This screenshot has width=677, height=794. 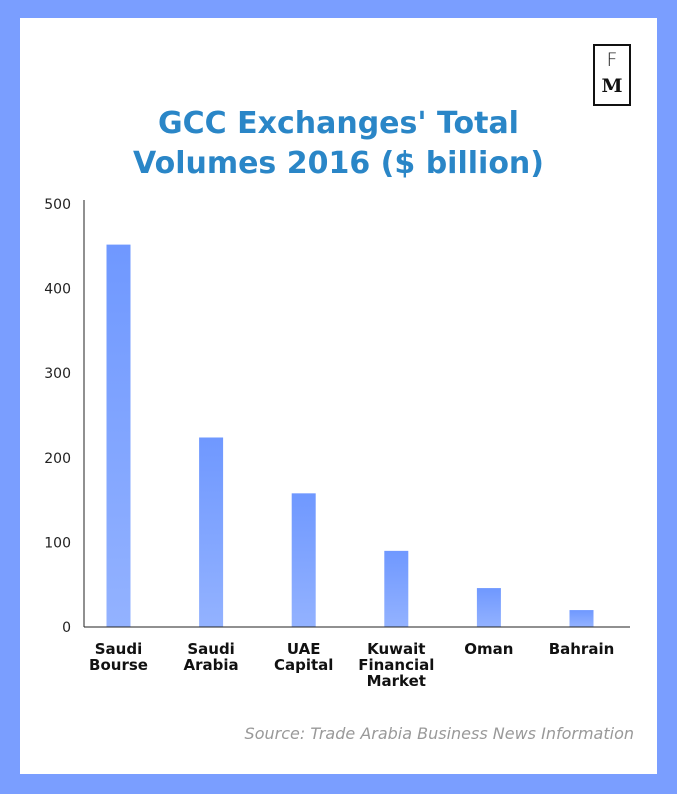 What do you see at coordinates (57, 459) in the screenshot?
I see `y-tick-label: 200` at bounding box center [57, 459].